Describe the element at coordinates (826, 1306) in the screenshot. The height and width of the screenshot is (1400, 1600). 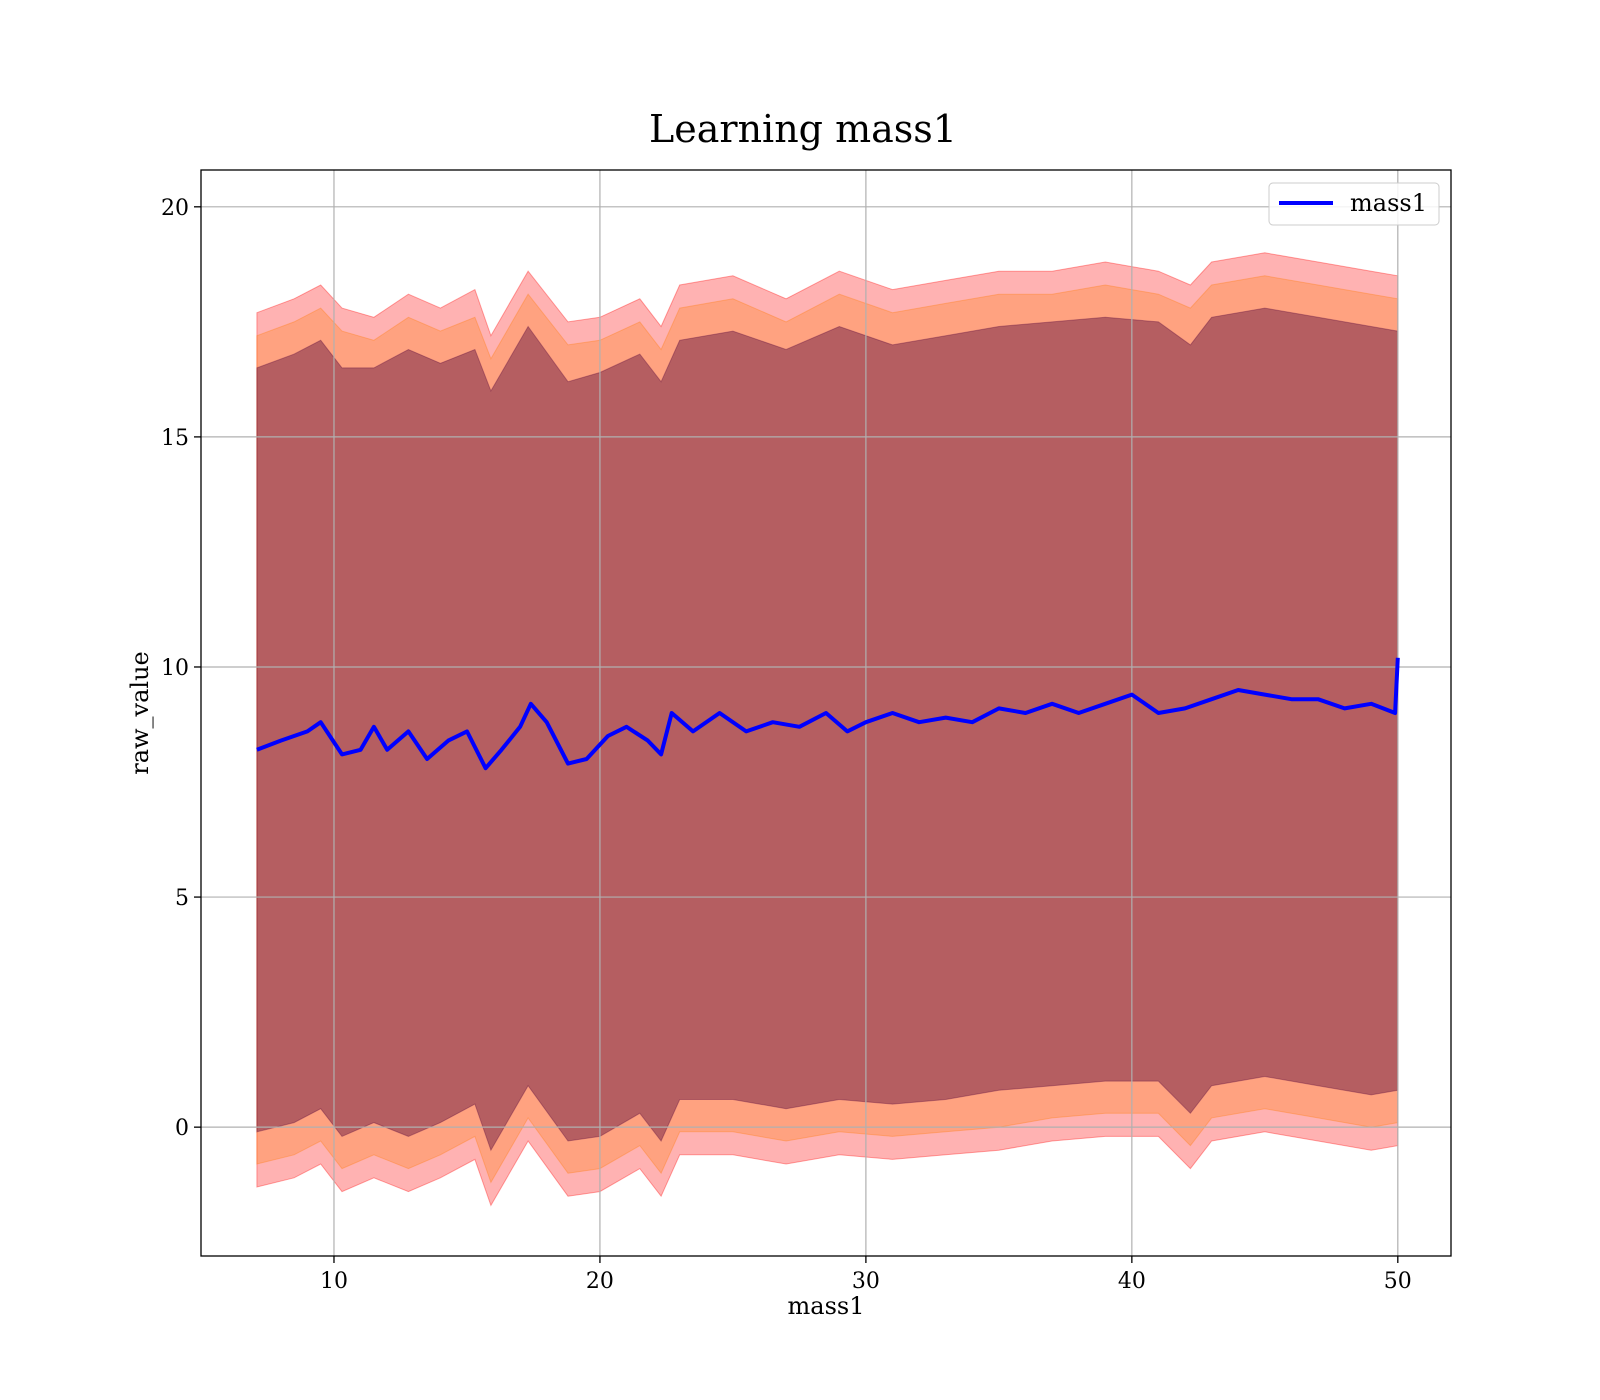
I see `x-axis-label: mass1` at that location.